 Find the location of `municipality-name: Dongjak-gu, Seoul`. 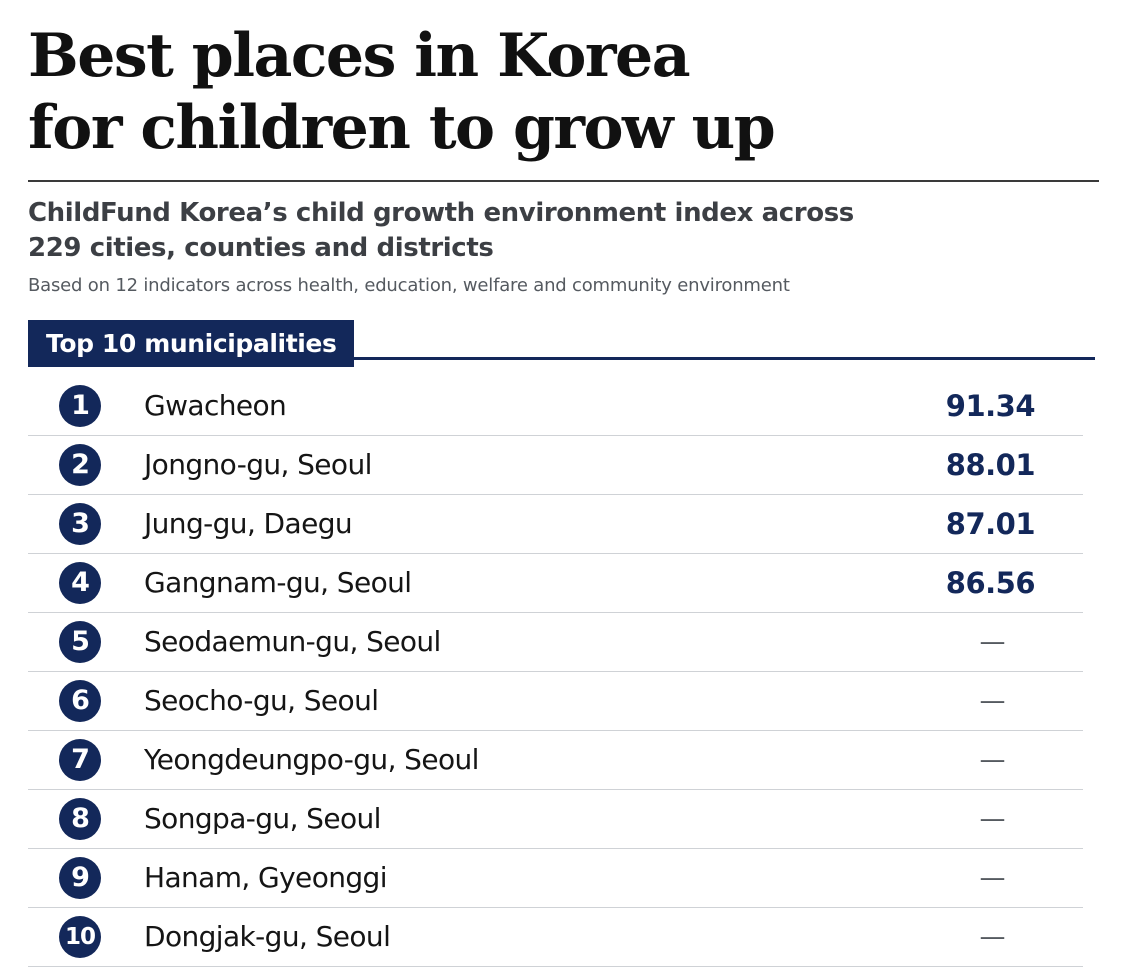

municipality-name: Dongjak-gu, Seoul is located at coordinates (267, 936).